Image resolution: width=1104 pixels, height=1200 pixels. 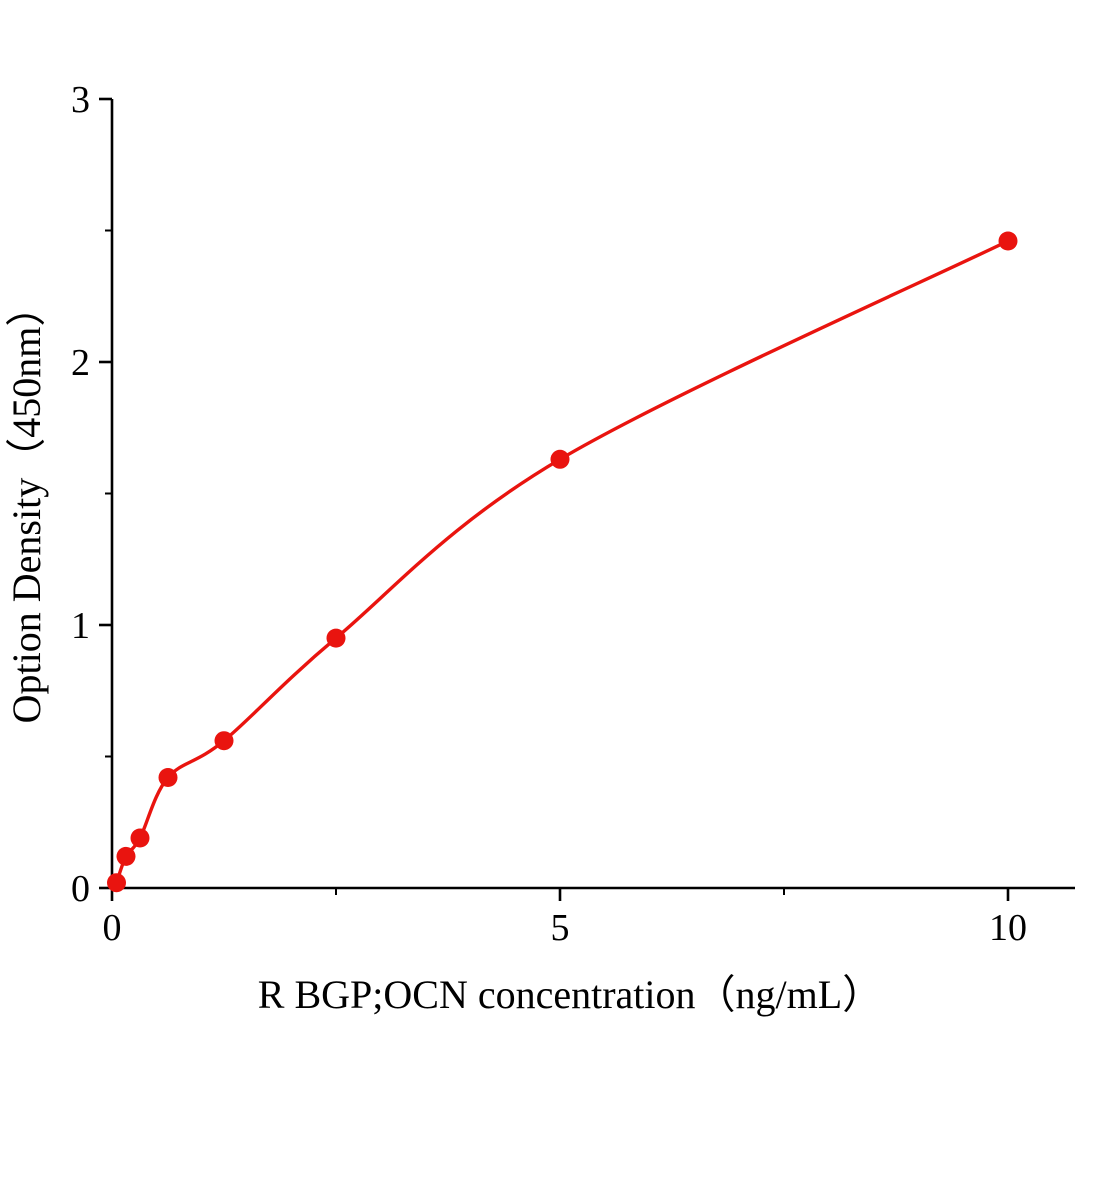 I want to click on y-tick-label: 3, so click(x=80, y=100).